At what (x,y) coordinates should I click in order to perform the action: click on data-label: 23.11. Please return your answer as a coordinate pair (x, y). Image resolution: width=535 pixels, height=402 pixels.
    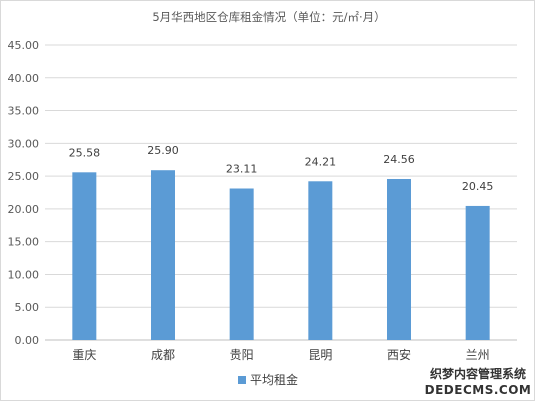
    Looking at the image, I should click on (242, 169).